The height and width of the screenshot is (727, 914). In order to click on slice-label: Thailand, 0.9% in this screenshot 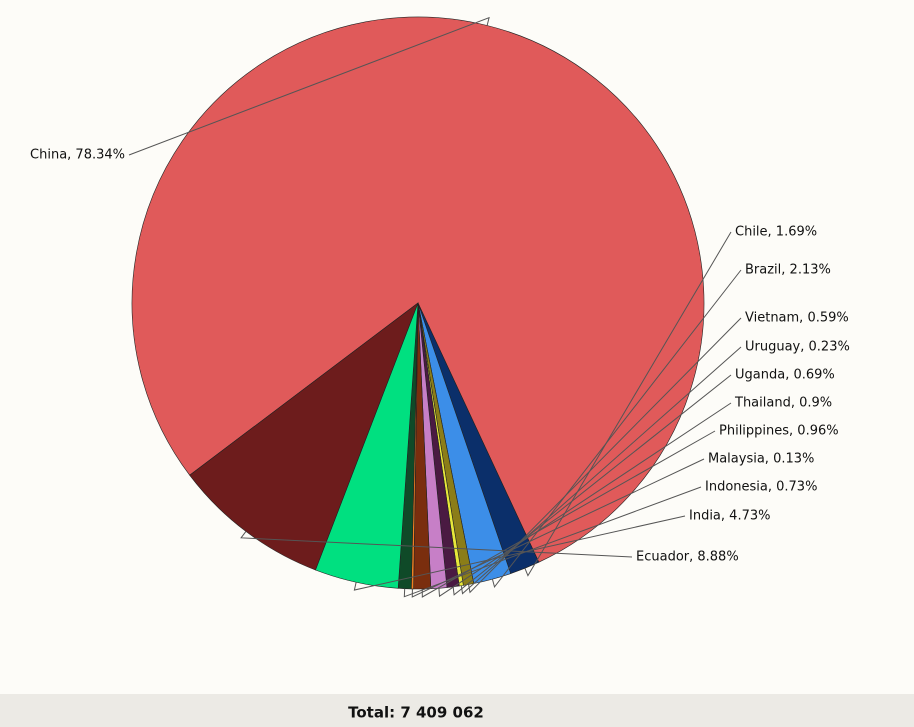, I will do `click(783, 403)`.